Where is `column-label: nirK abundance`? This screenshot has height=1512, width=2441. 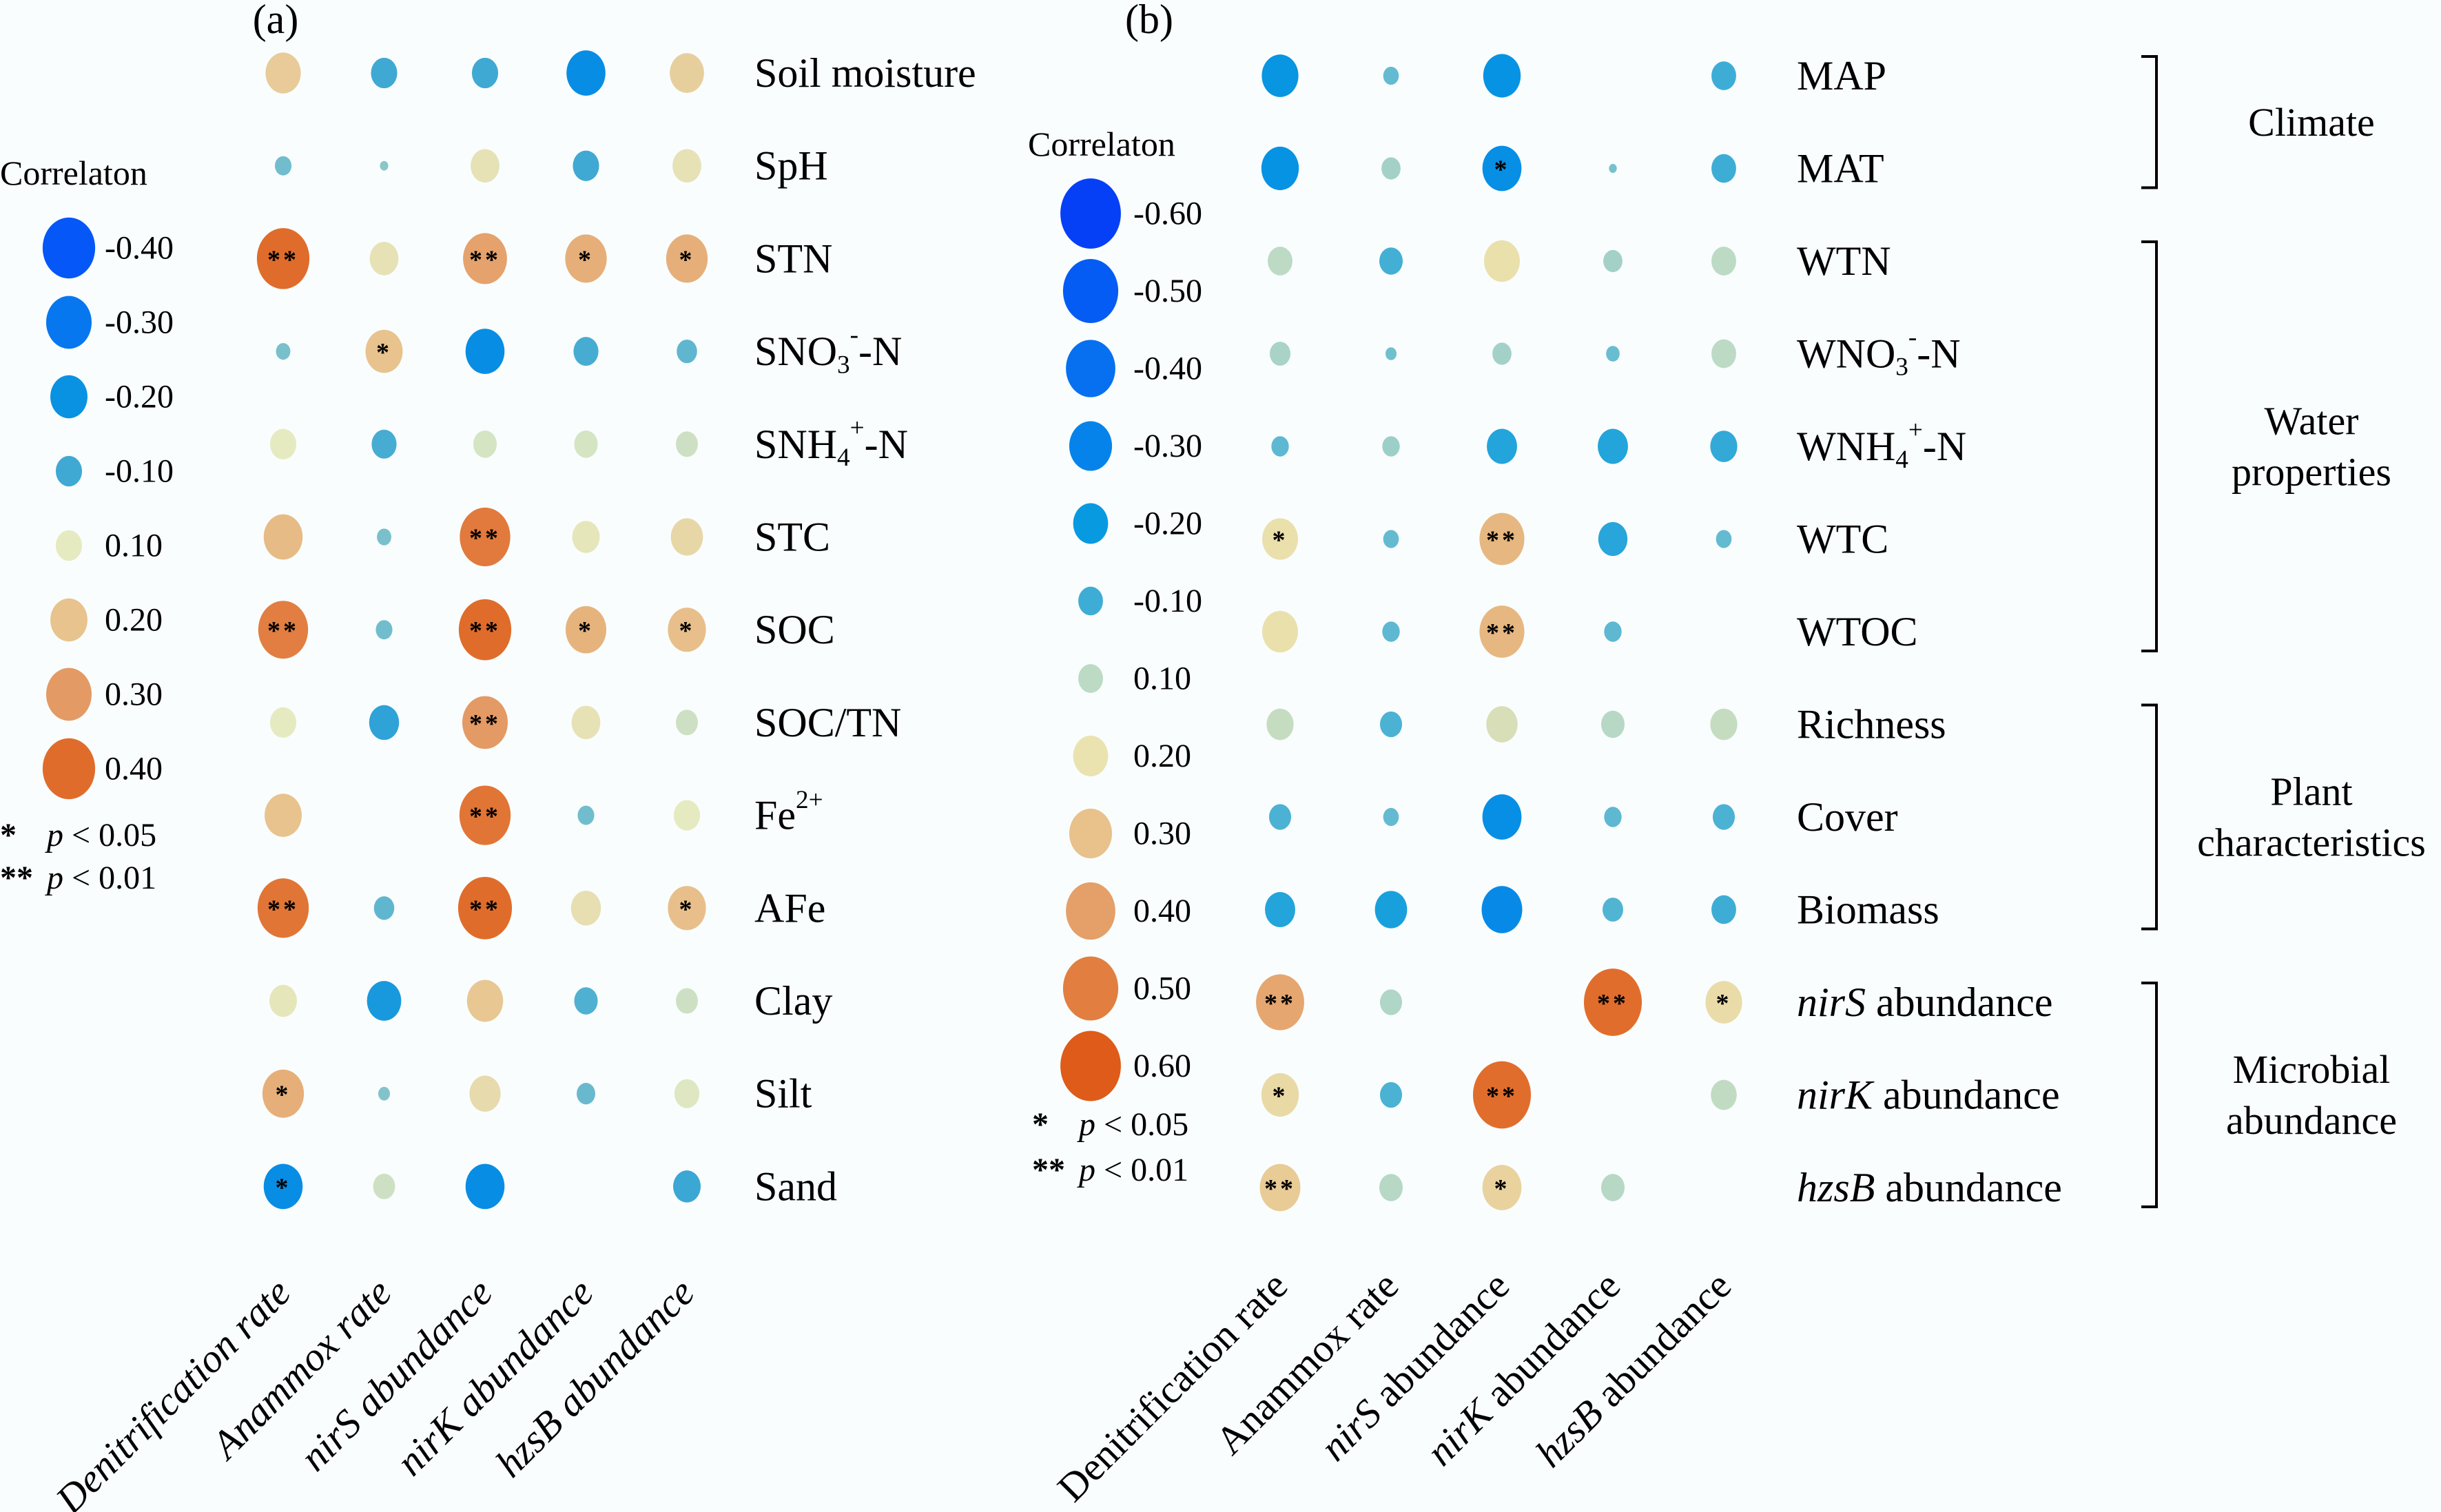
column-label: nirK abundance is located at coordinates (1523, 1368).